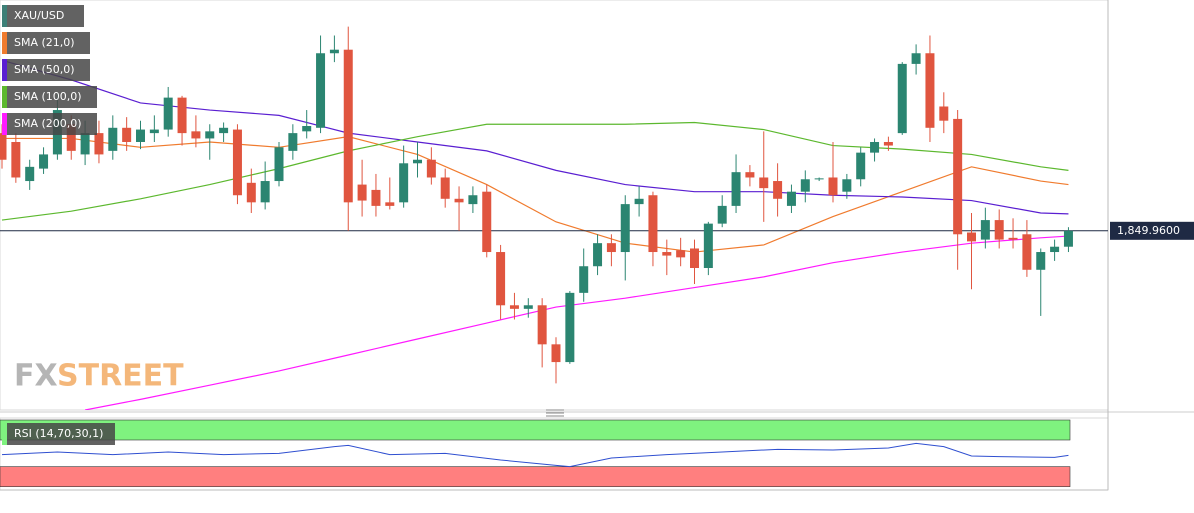 The width and height of the screenshot is (1194, 513). I want to click on rsi-line, so click(535, 455).